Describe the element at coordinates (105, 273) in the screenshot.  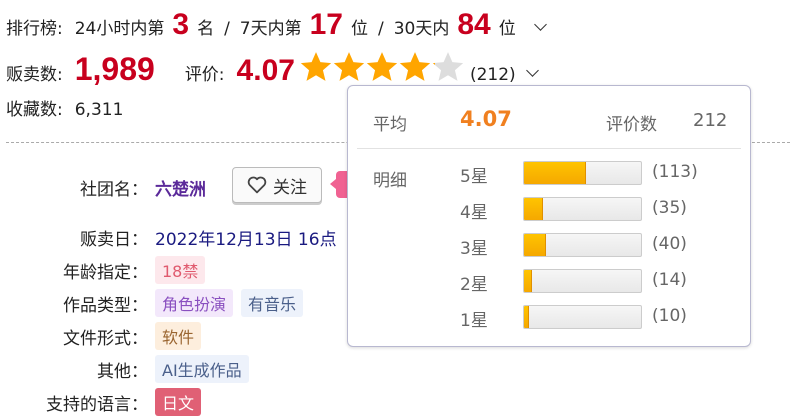
I see `age-label: 年龄指定：` at that location.